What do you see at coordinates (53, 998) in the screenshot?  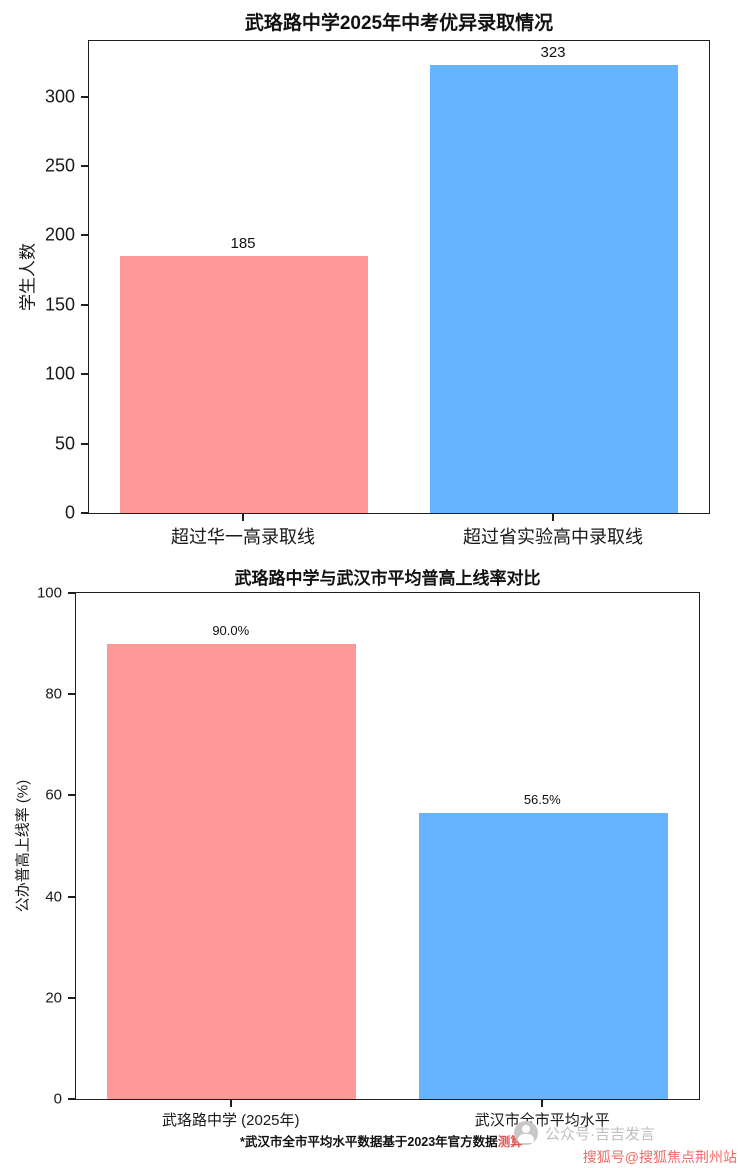 I see `y-tick-label: 20` at bounding box center [53, 998].